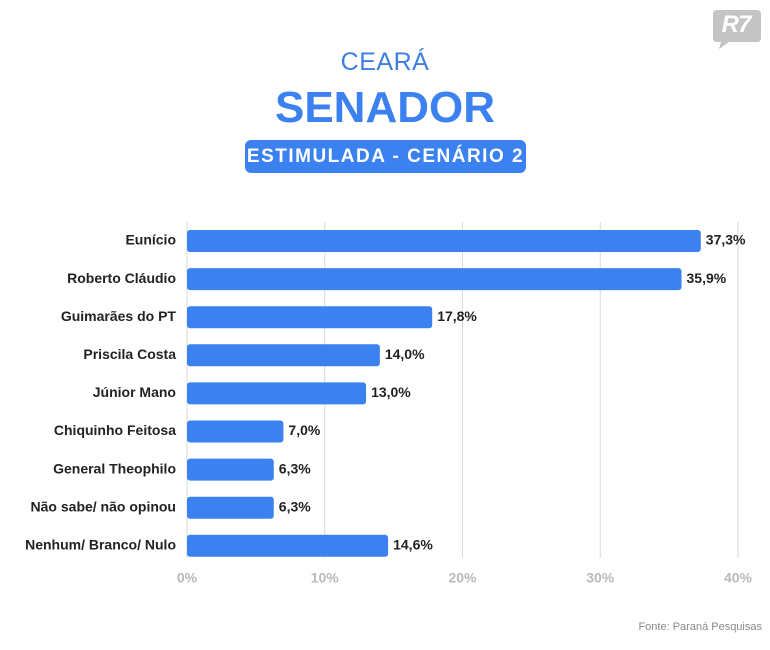 The height and width of the screenshot is (650, 770). What do you see at coordinates (736, 24) in the screenshot?
I see `logo-text: R7` at bounding box center [736, 24].